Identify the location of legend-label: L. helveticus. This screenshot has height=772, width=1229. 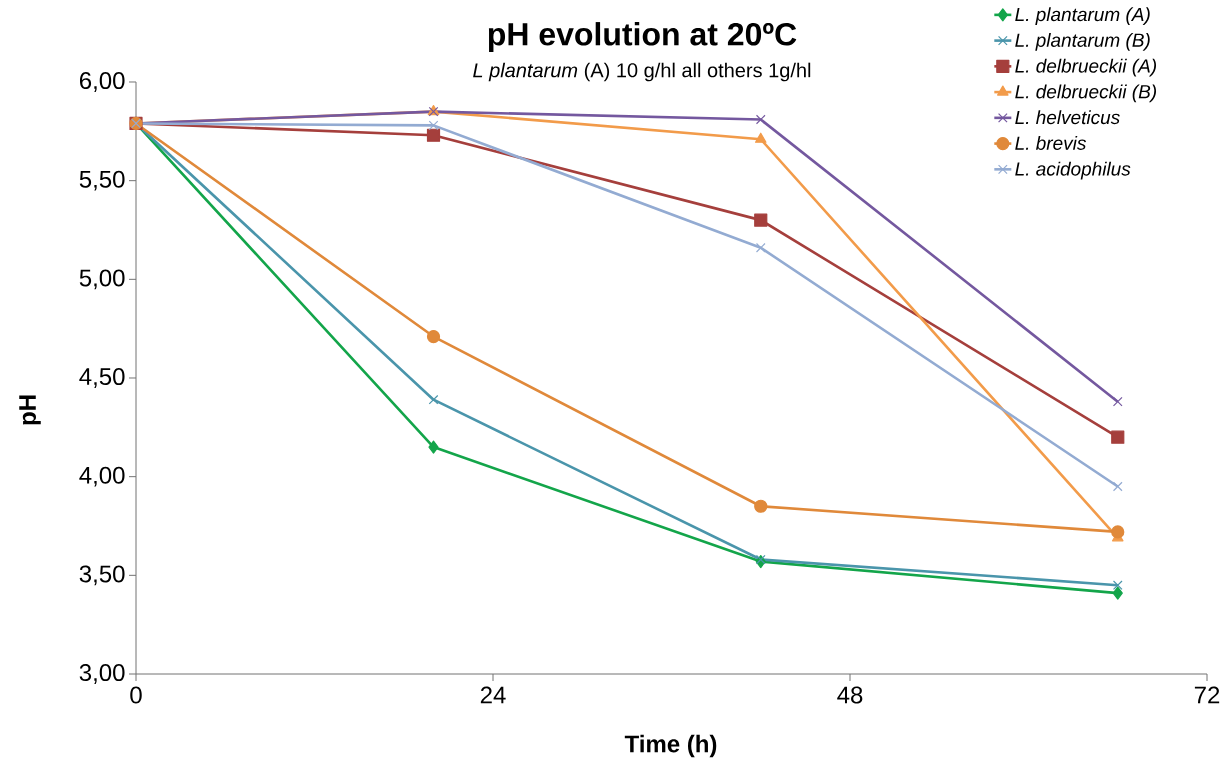
(1067, 117).